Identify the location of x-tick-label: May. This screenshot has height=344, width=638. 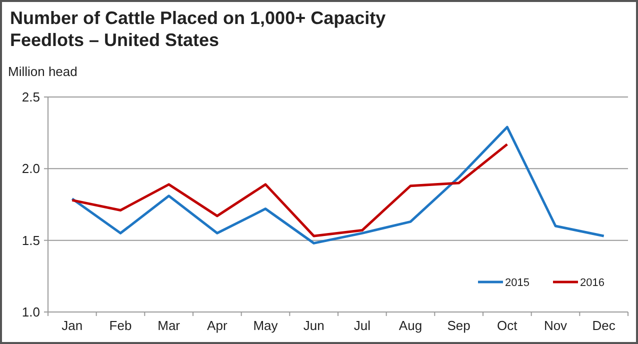
(265, 325).